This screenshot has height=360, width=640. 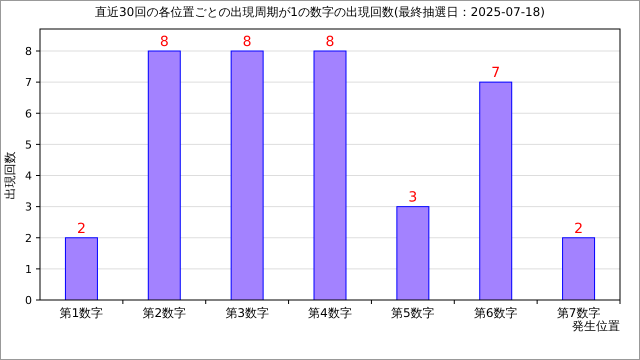 I want to click on y-tick-label: 7, so click(x=28, y=83).